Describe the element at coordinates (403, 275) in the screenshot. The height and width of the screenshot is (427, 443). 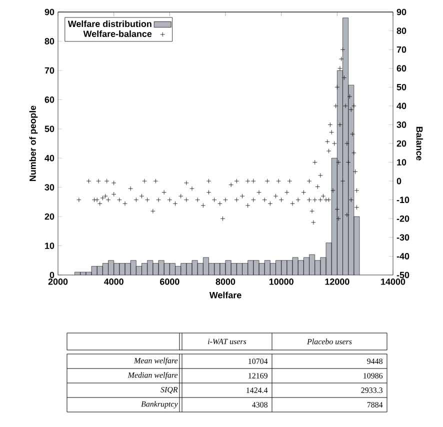
I see `y2-tick-label: -50` at that location.